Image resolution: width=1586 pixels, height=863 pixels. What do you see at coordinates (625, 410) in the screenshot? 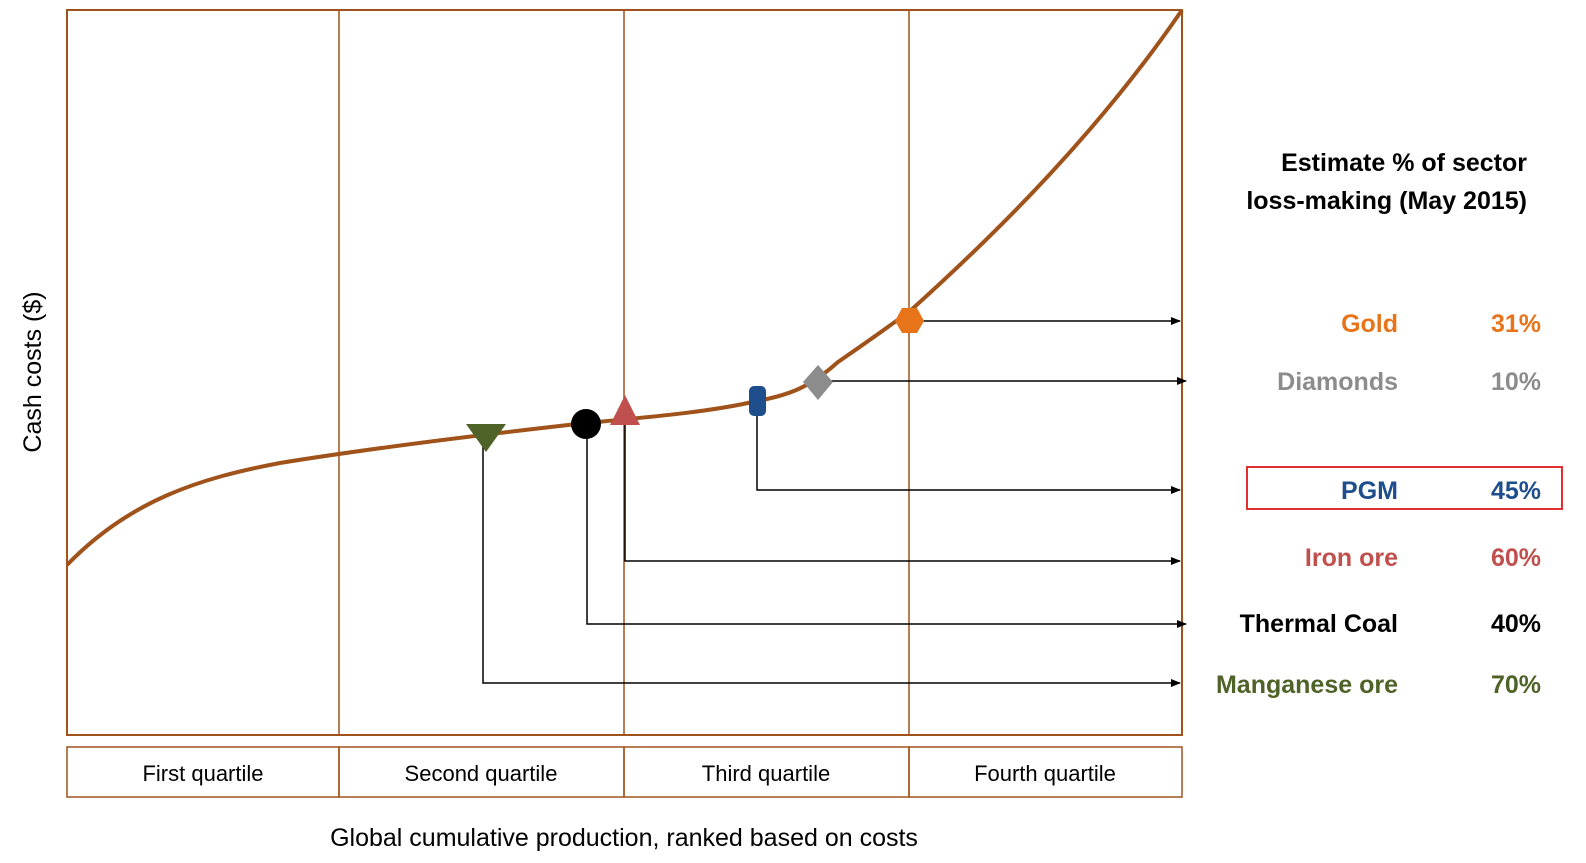
I see `iron-ore-marker` at bounding box center [625, 410].